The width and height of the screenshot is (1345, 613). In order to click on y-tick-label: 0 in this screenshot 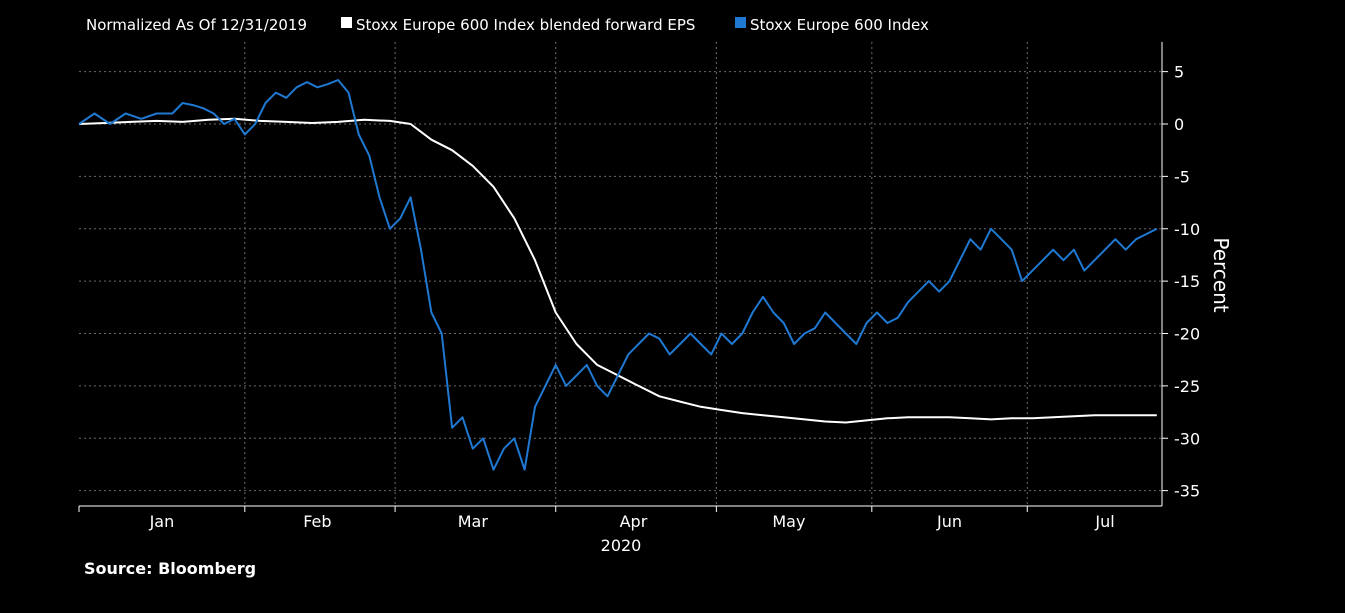, I will do `click(1179, 124)`.